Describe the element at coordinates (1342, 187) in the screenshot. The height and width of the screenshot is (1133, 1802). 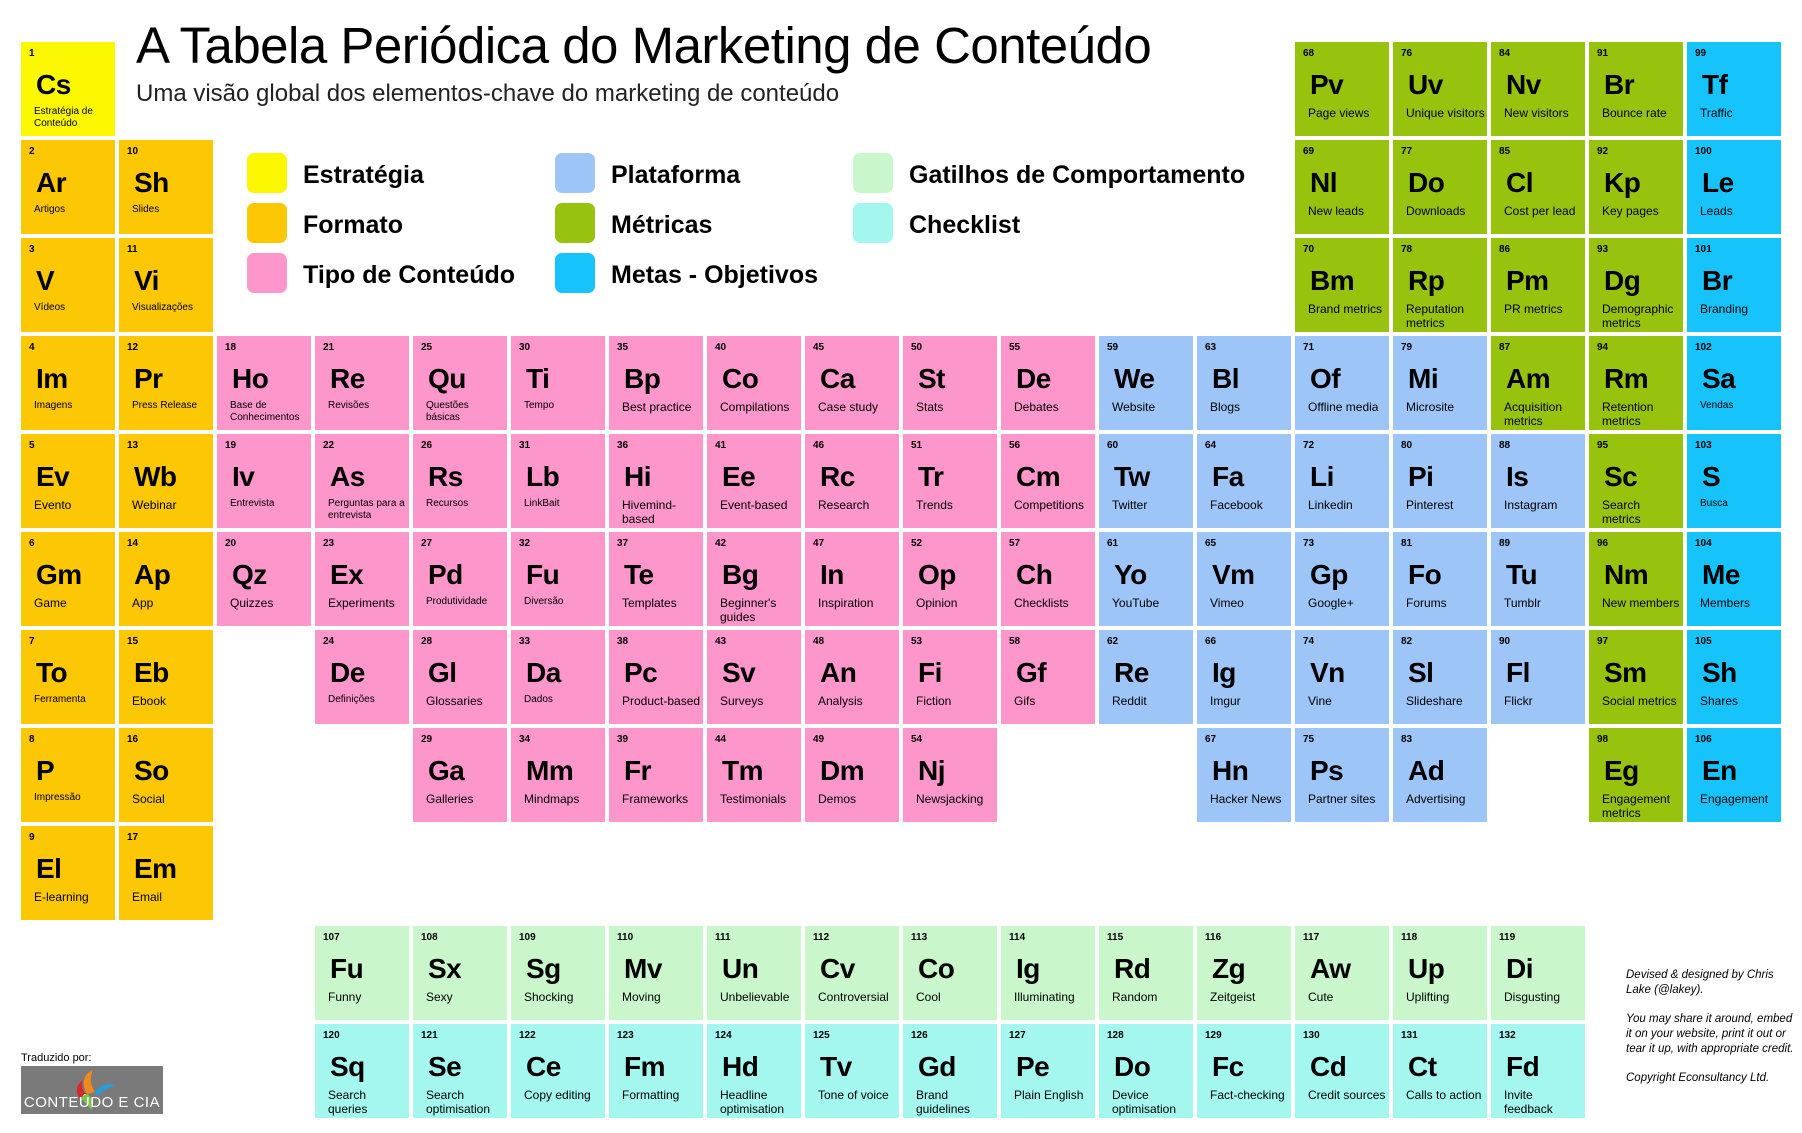
I see `element-cell-69: 69 Nl New leads` at that location.